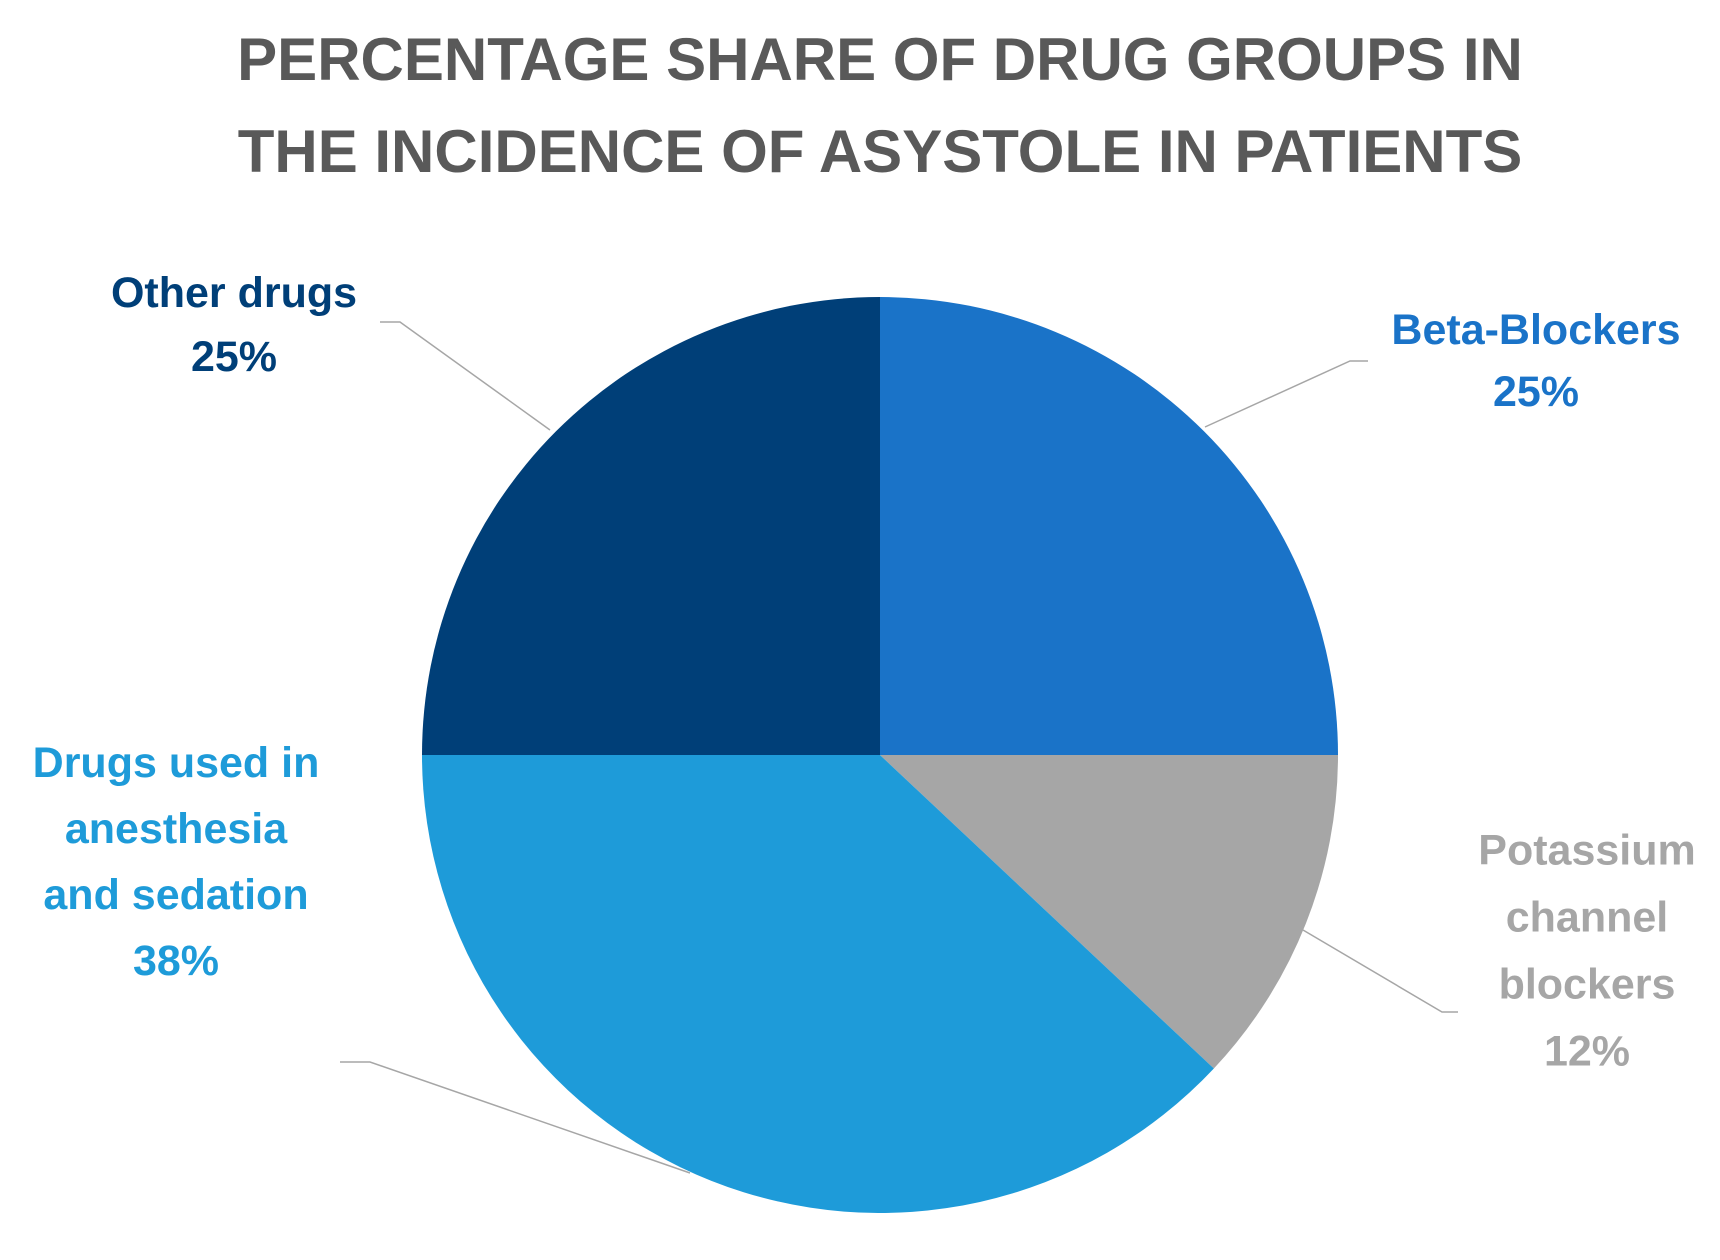 The image size is (1720, 1260). What do you see at coordinates (1586, 951) in the screenshot?
I see `slice-label-2: Potassium channel blockers 12%` at bounding box center [1586, 951].